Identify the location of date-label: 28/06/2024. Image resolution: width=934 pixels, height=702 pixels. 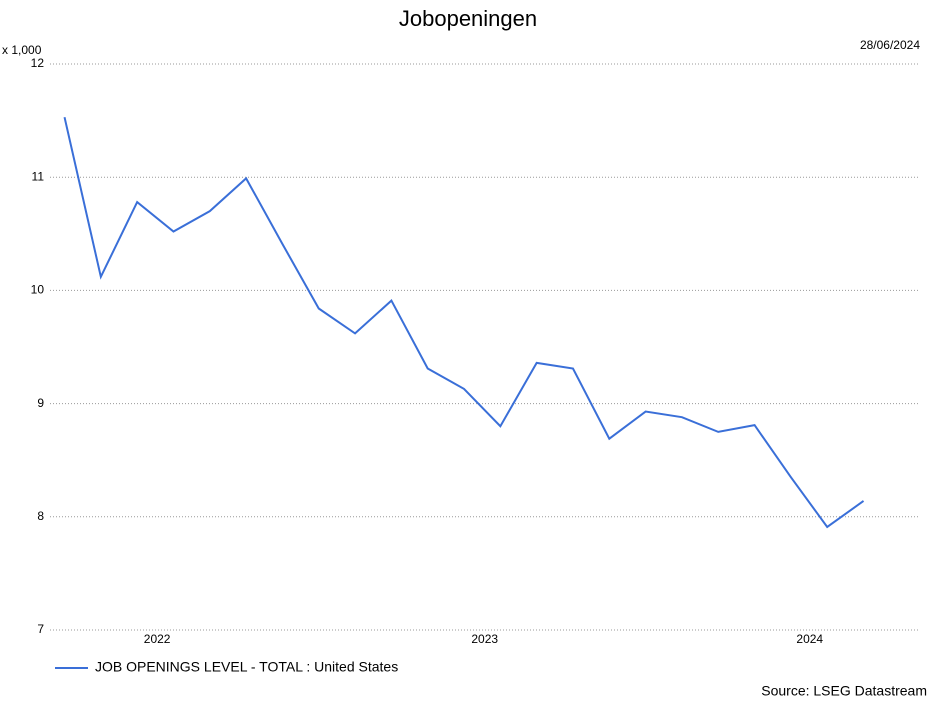
(890, 45).